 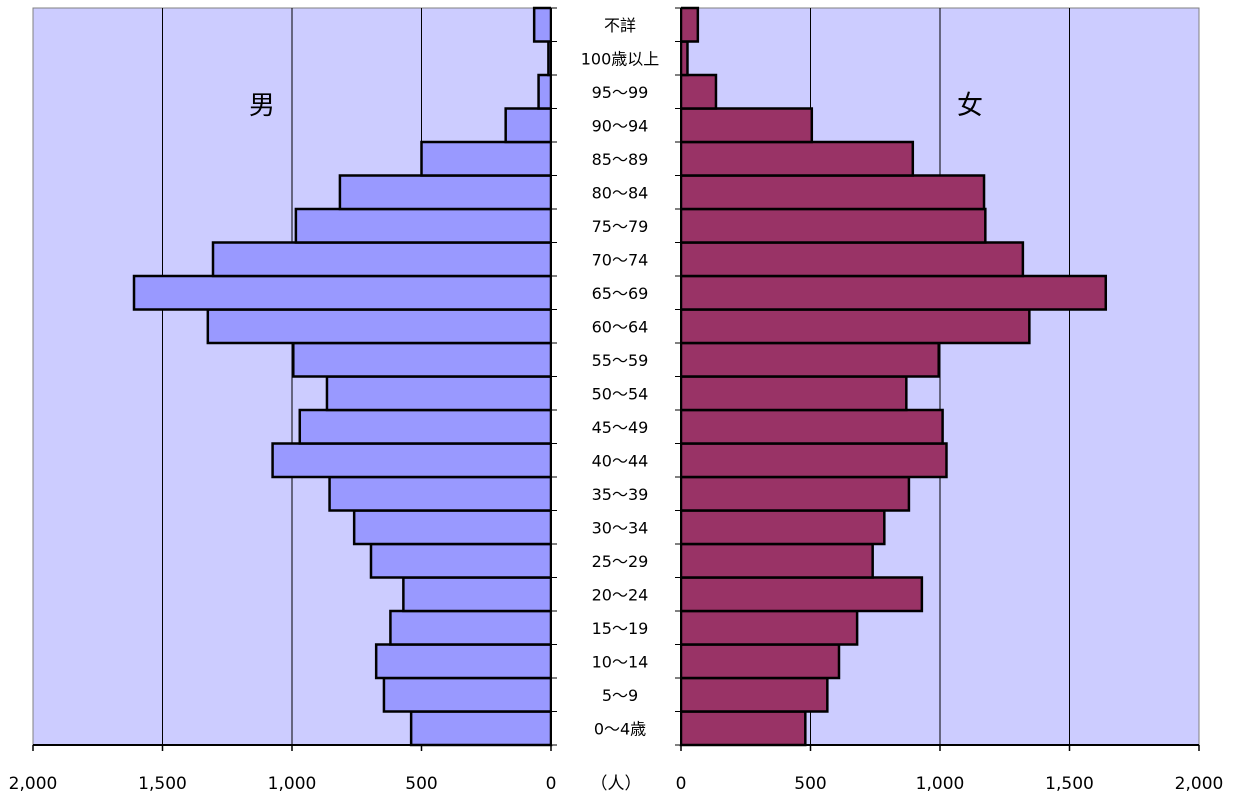 What do you see at coordinates (940, 784) in the screenshot?
I see `tick-label-right: 1,000` at bounding box center [940, 784].